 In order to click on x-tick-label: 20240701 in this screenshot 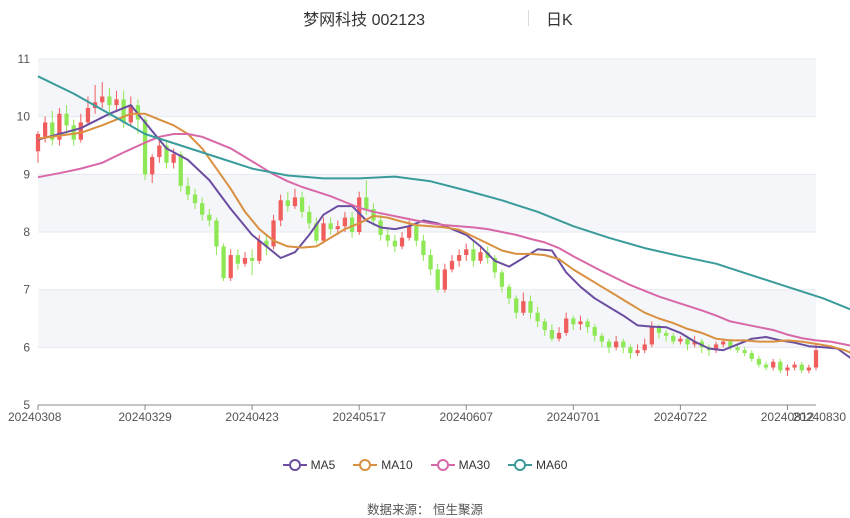, I will do `click(574, 417)`.